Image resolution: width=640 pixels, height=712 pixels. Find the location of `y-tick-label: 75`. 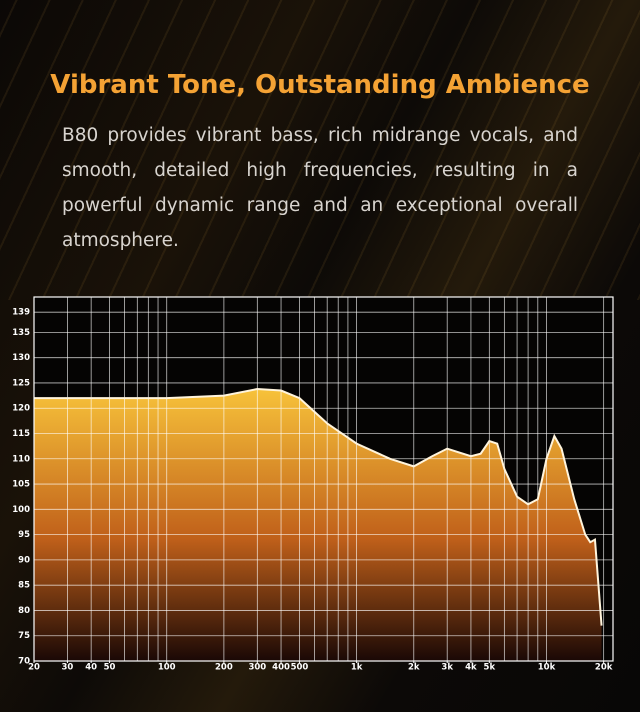

y-tick-label: 75 is located at coordinates (24, 636).